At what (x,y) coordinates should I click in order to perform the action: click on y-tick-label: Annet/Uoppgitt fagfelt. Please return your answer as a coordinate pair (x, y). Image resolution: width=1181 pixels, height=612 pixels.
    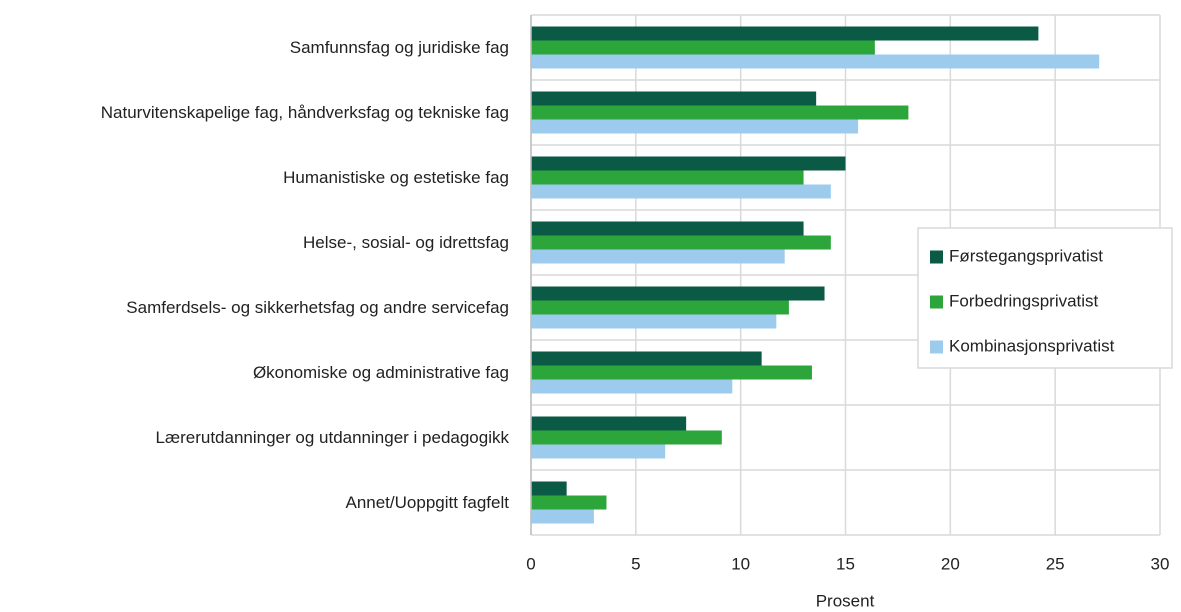
    Looking at the image, I should click on (427, 502).